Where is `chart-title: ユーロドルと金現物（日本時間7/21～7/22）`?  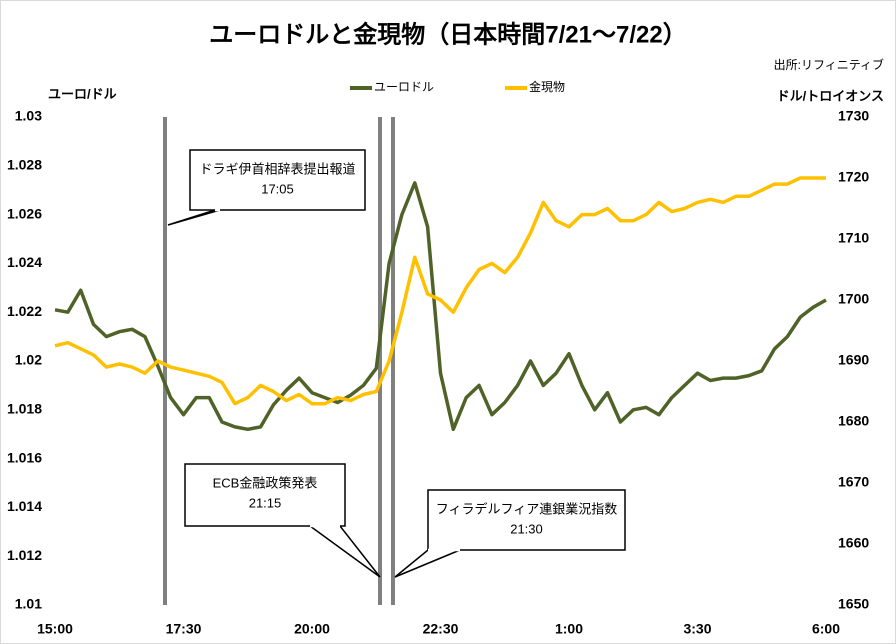 chart-title: ユーロドルと金現物（日本時間7/21～7/22） is located at coordinates (447, 34).